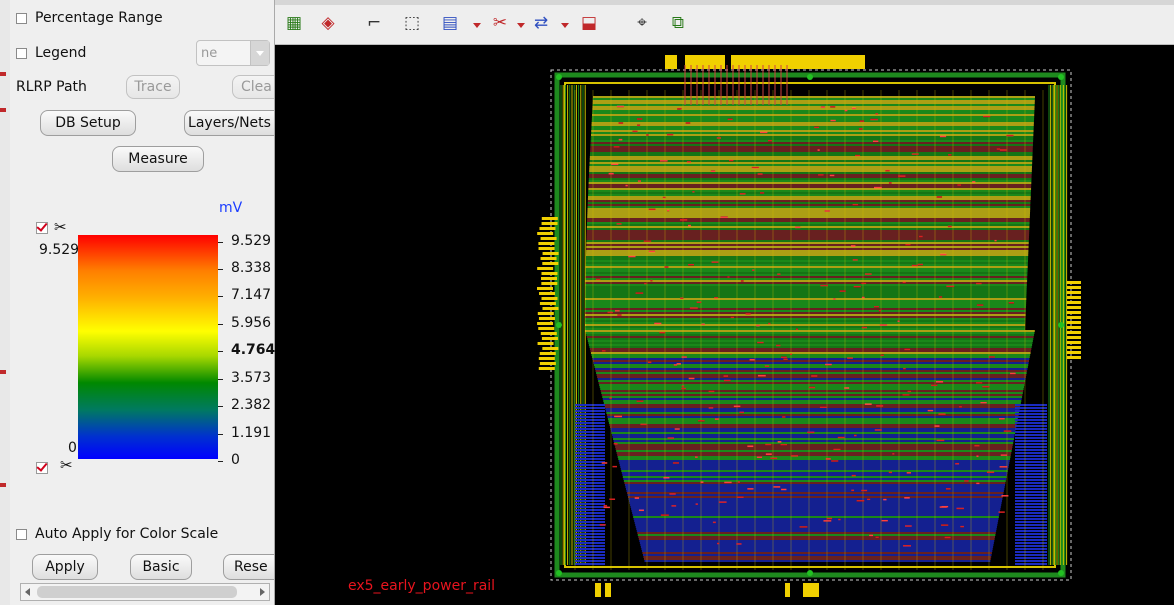 The image size is (1174, 605). Describe the element at coordinates (253, 87) in the screenshot. I see `clear-button: Clea` at that location.